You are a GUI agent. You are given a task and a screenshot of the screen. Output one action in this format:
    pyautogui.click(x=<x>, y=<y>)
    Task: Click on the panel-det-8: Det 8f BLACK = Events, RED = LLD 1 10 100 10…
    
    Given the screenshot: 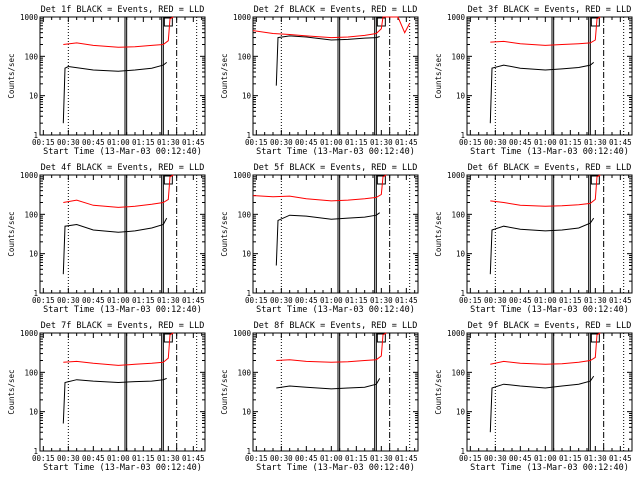 What is the action you would take?
    pyautogui.click(x=319, y=397)
    